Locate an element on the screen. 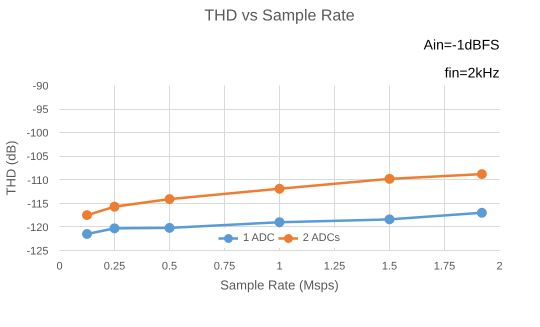 Image resolution: width=540 pixels, height=327 pixels. x-tick-label: 1.5 is located at coordinates (390, 266).